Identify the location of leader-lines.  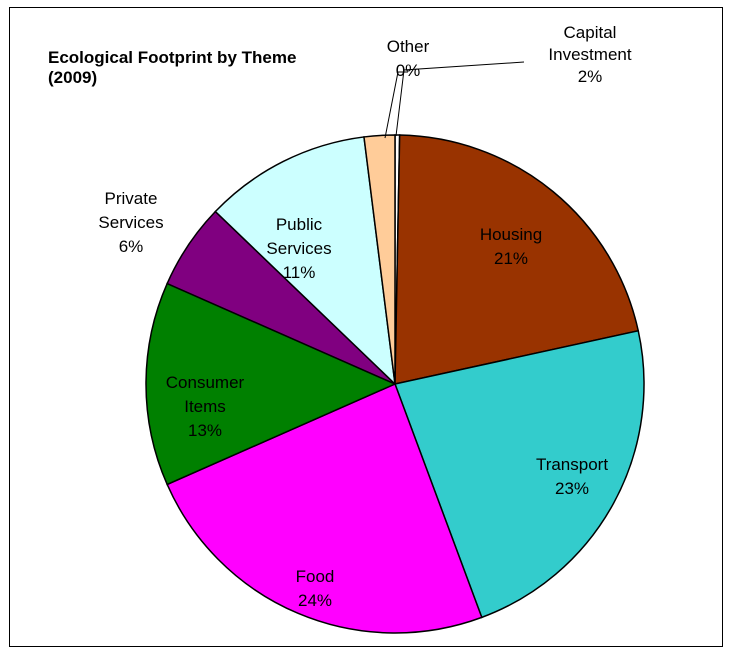
(454, 100).